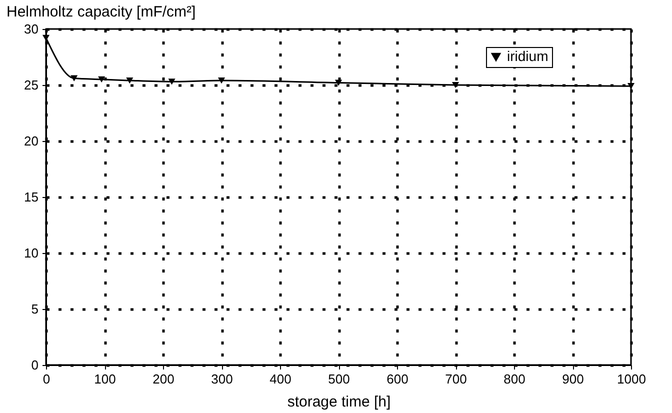  What do you see at coordinates (31, 197) in the screenshot?
I see `y-tick-label: 15` at bounding box center [31, 197].